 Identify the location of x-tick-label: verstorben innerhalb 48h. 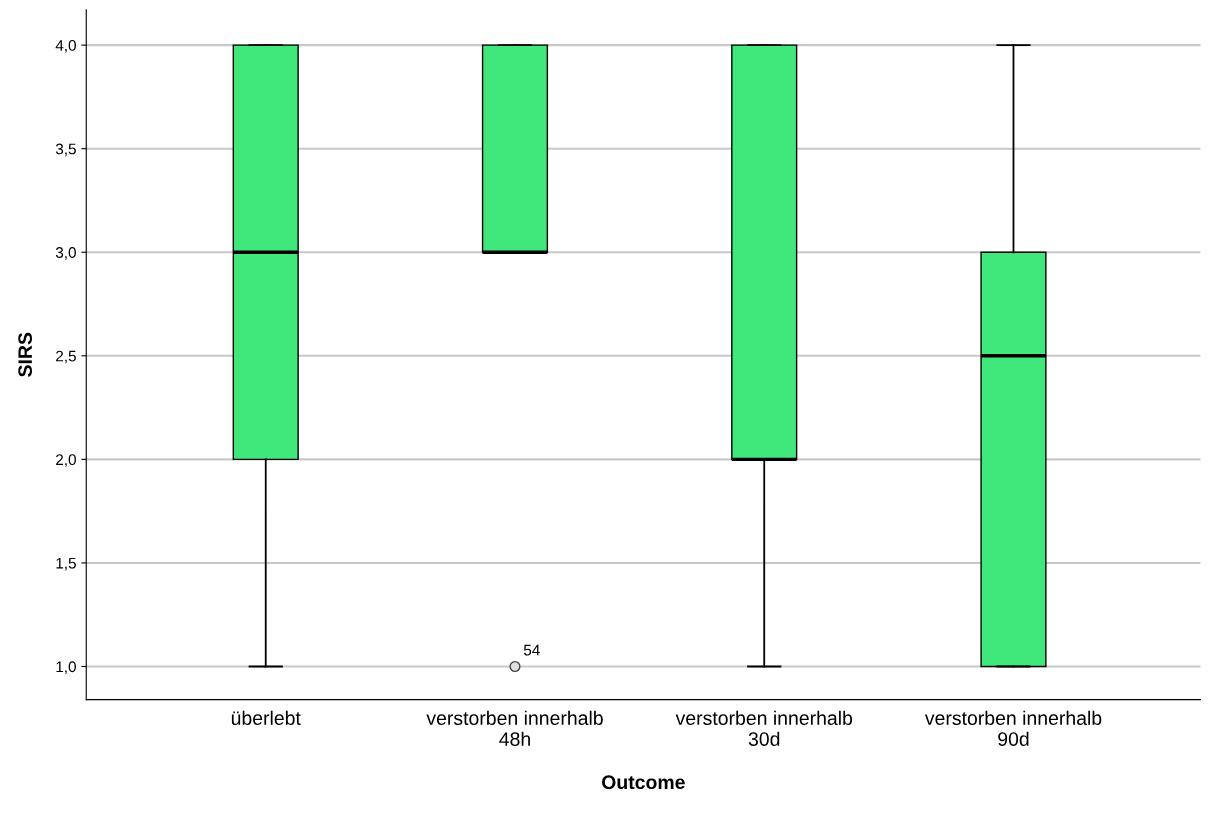
(514, 728).